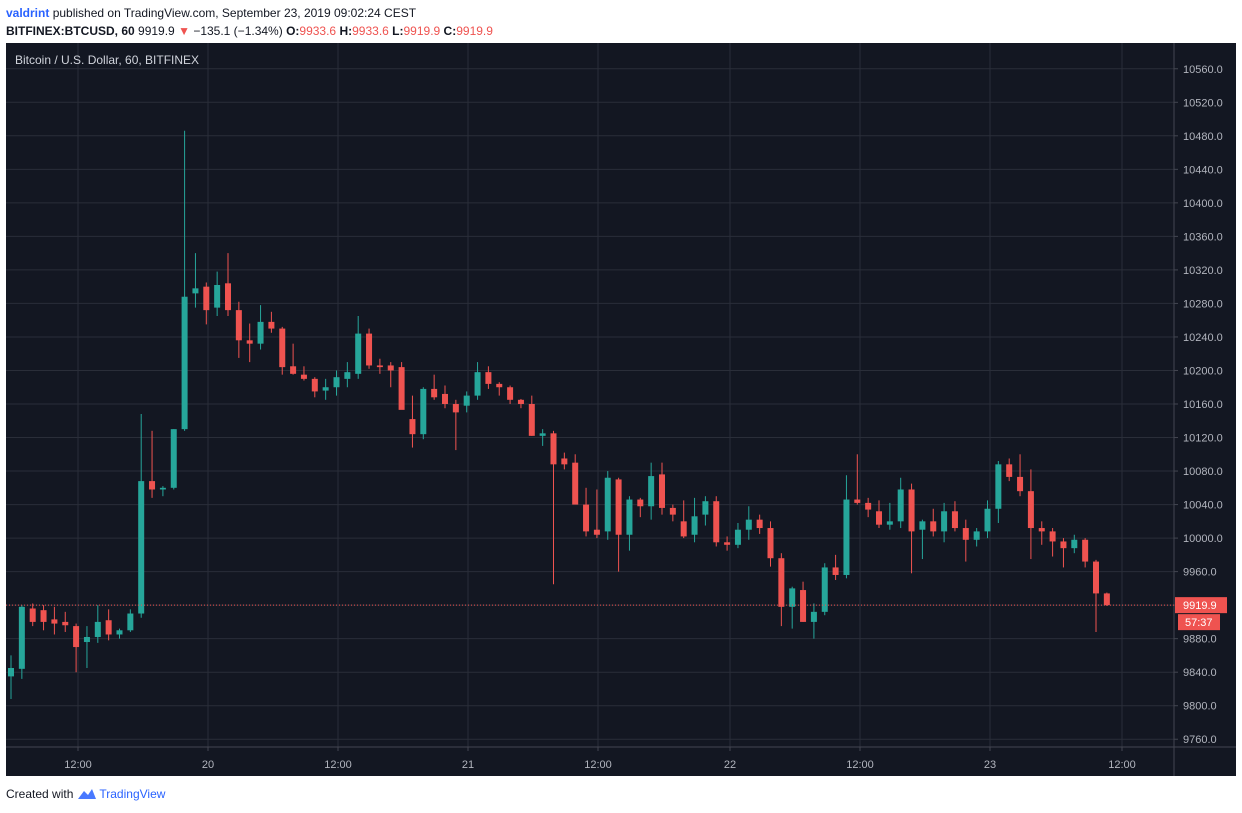 Image resolution: width=1242 pixels, height=813 pixels. Describe the element at coordinates (1199, 623) in the screenshot. I see `countdown-label: 57:37` at that location.